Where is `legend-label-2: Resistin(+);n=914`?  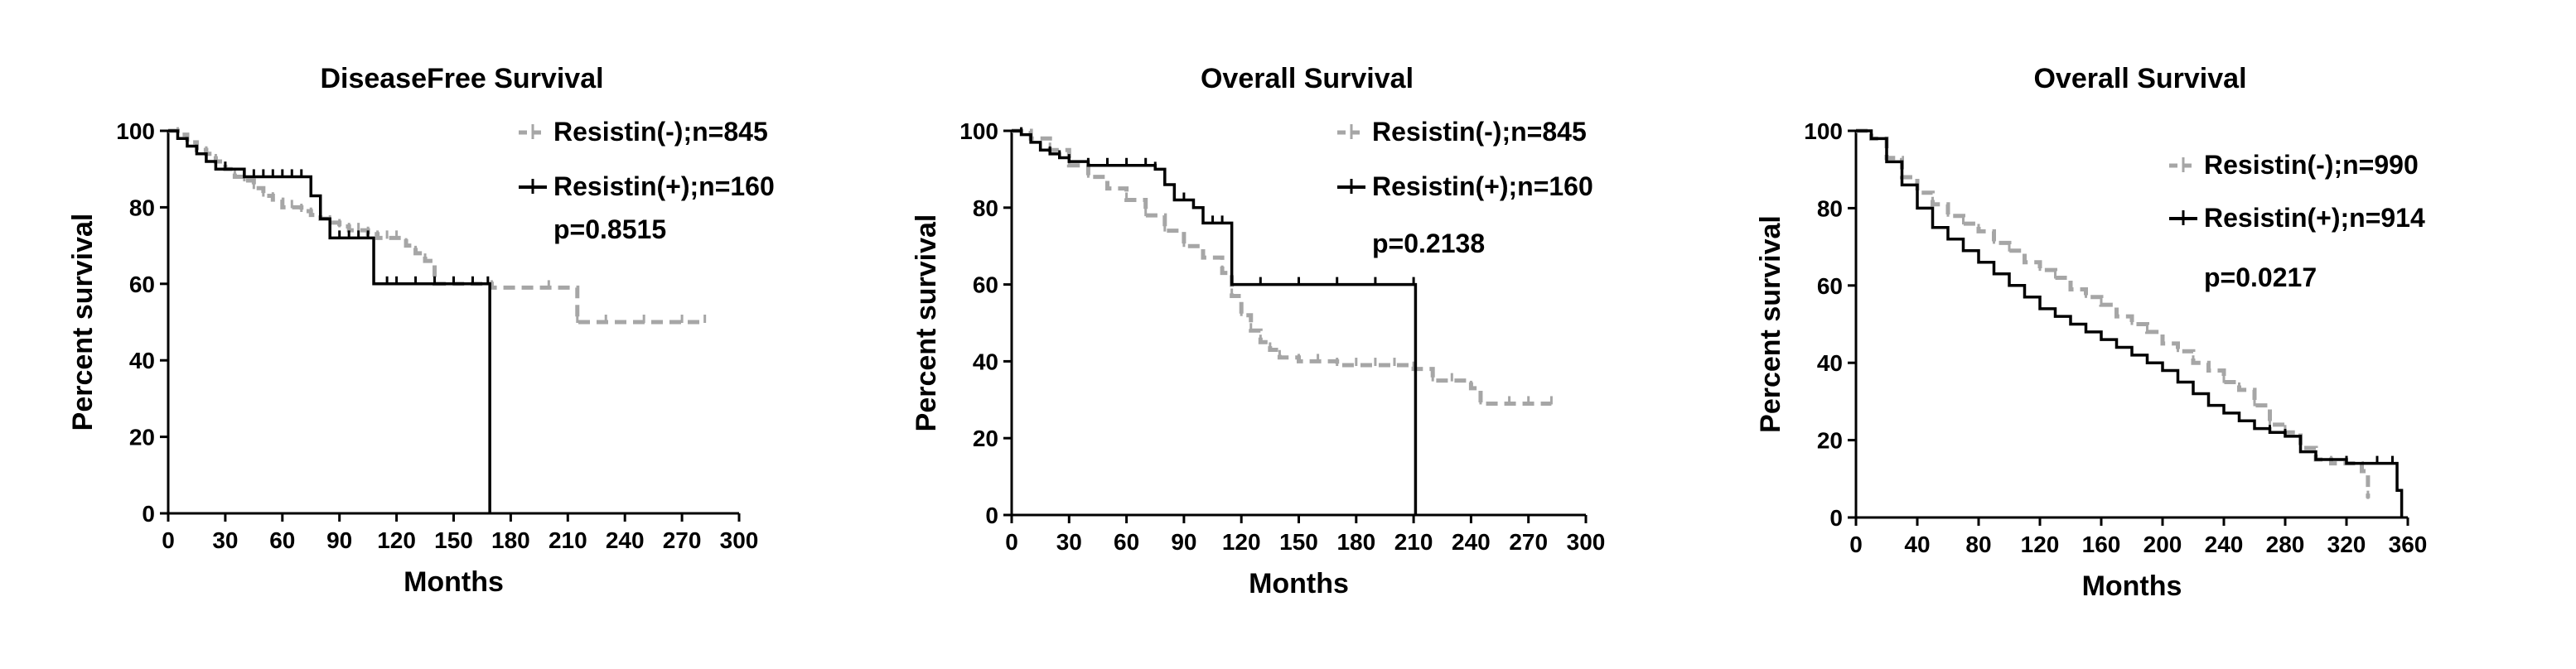
legend-label-2: Resistin(+);n=914 is located at coordinates (2314, 218).